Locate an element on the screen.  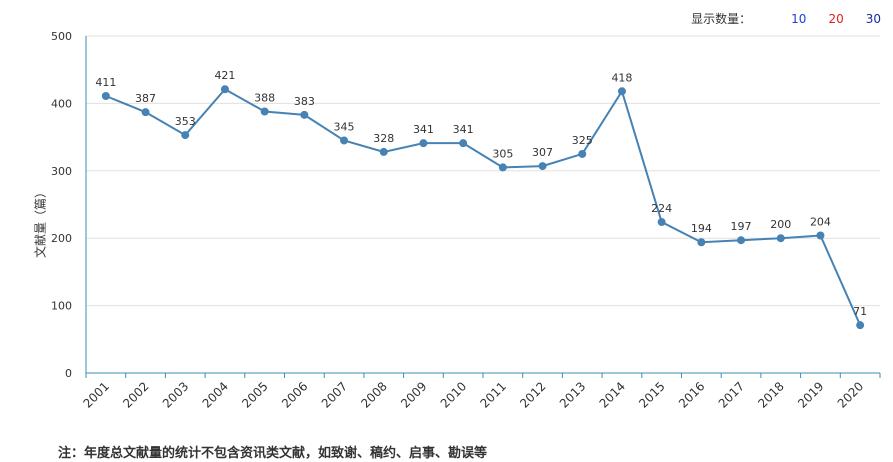
data-point-2006 is located at coordinates (304, 114).